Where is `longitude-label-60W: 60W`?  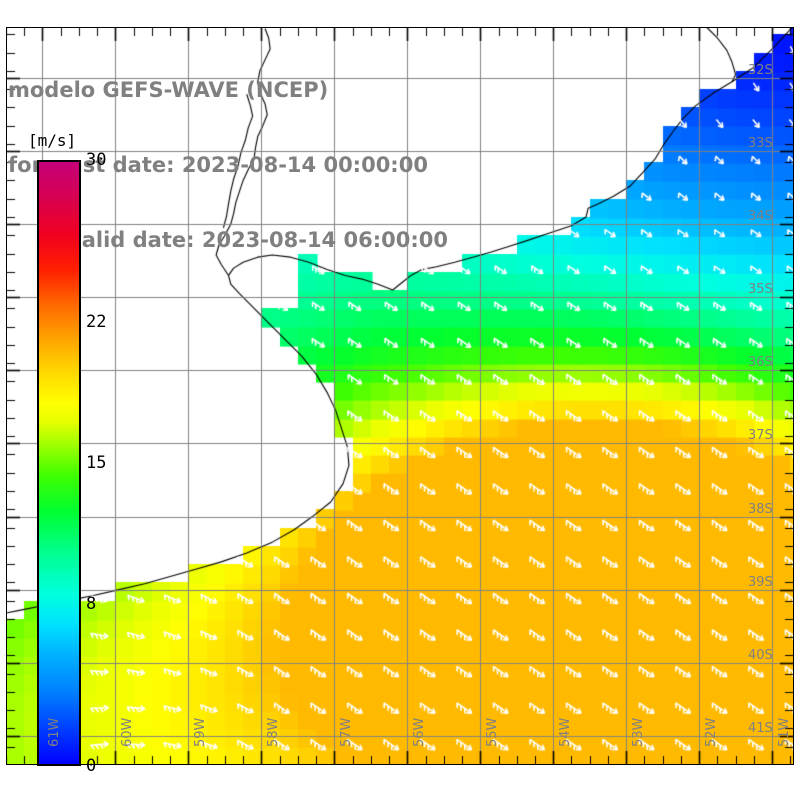
longitude-label-60W: 60W is located at coordinates (128, 732).